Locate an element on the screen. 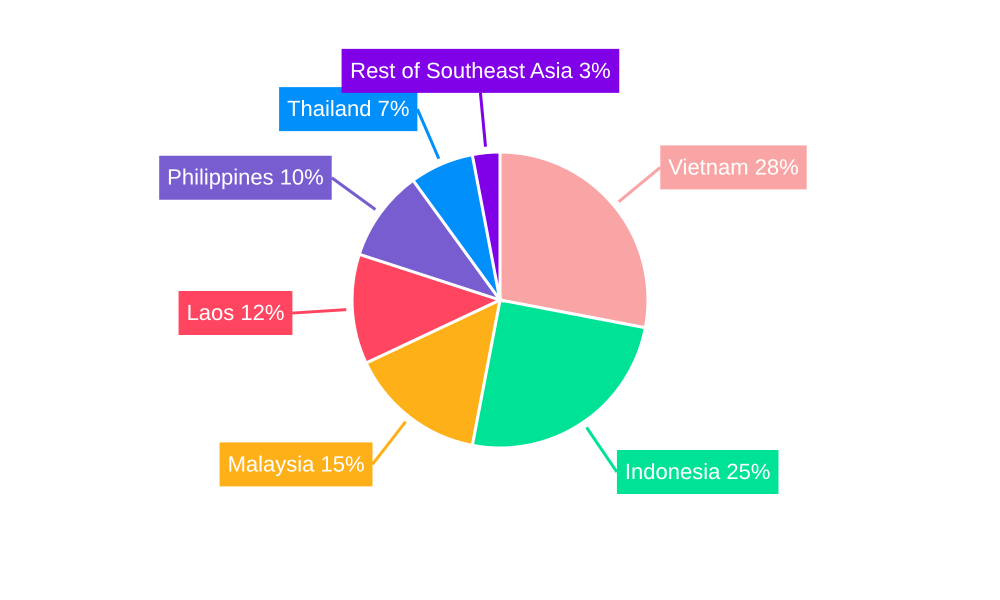 Image resolution: width=1000 pixels, height=600 pixels. slice-label: Indonesia 25% is located at coordinates (697, 471).